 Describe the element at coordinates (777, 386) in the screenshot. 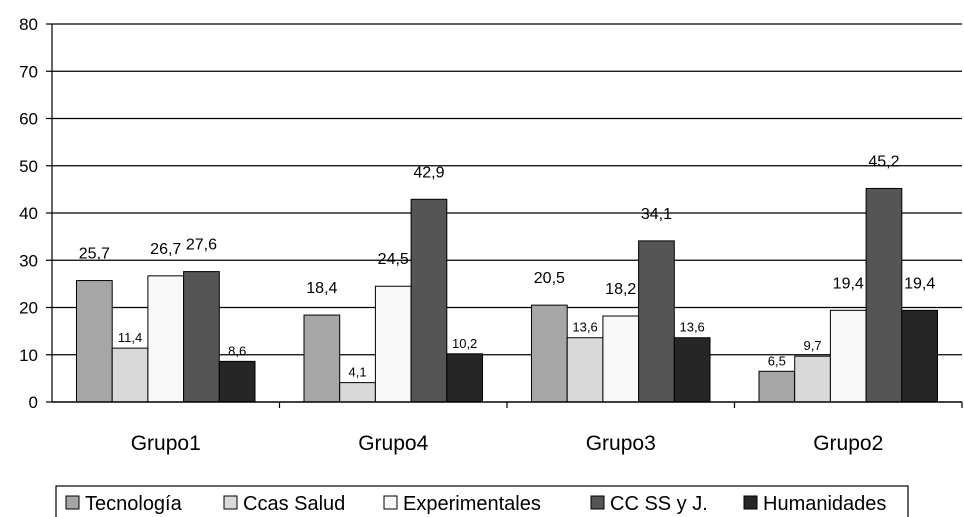

I see `bar-tecnolog-a-grupo2` at that location.